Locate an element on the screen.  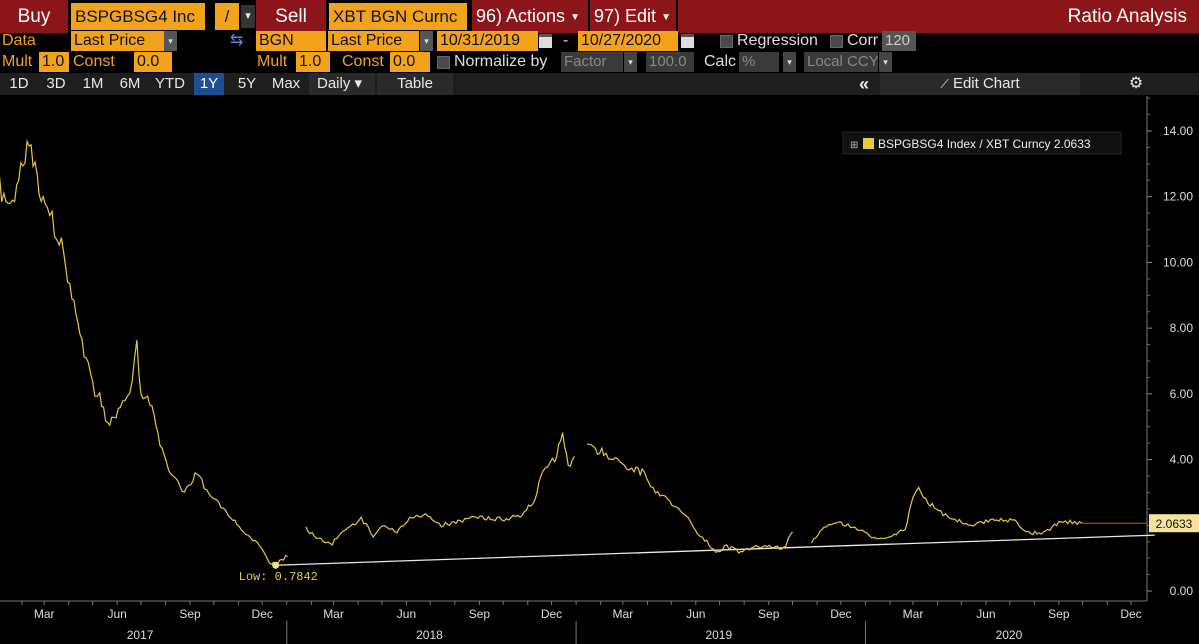
buy-label: Buy is located at coordinates (34, 16).